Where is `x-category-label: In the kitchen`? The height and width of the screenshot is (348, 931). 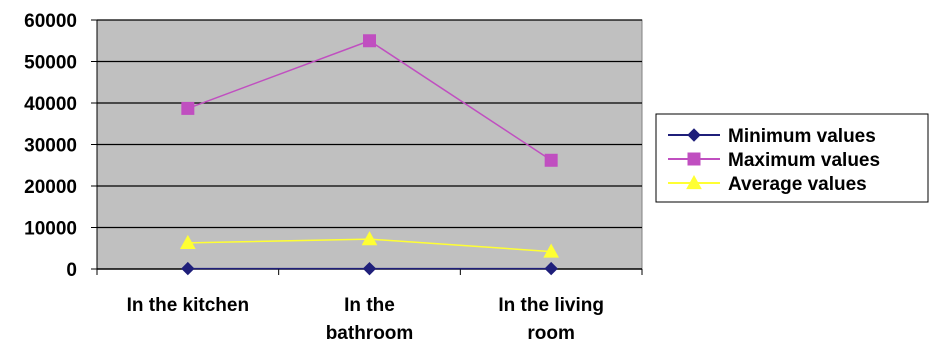 x-category-label: In the kitchen is located at coordinates (188, 305).